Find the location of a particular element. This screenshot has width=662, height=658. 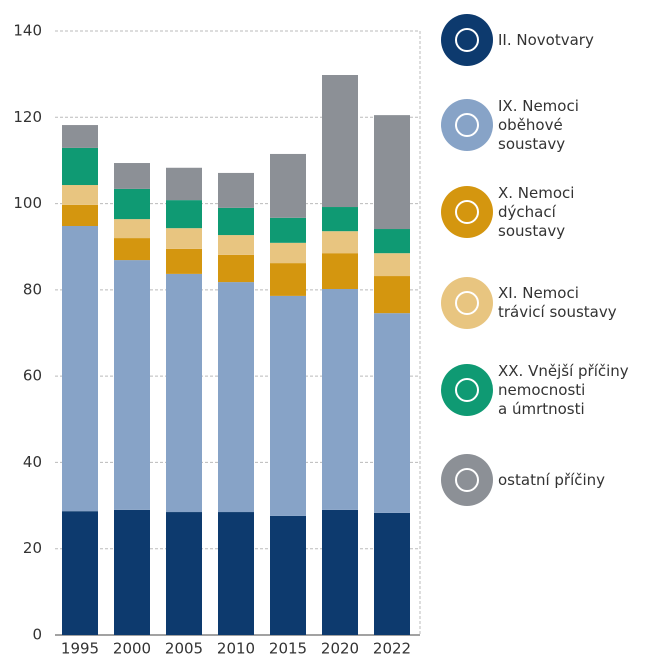

legend-label: X. Nemoci dýchací soustavy is located at coordinates (536, 211).